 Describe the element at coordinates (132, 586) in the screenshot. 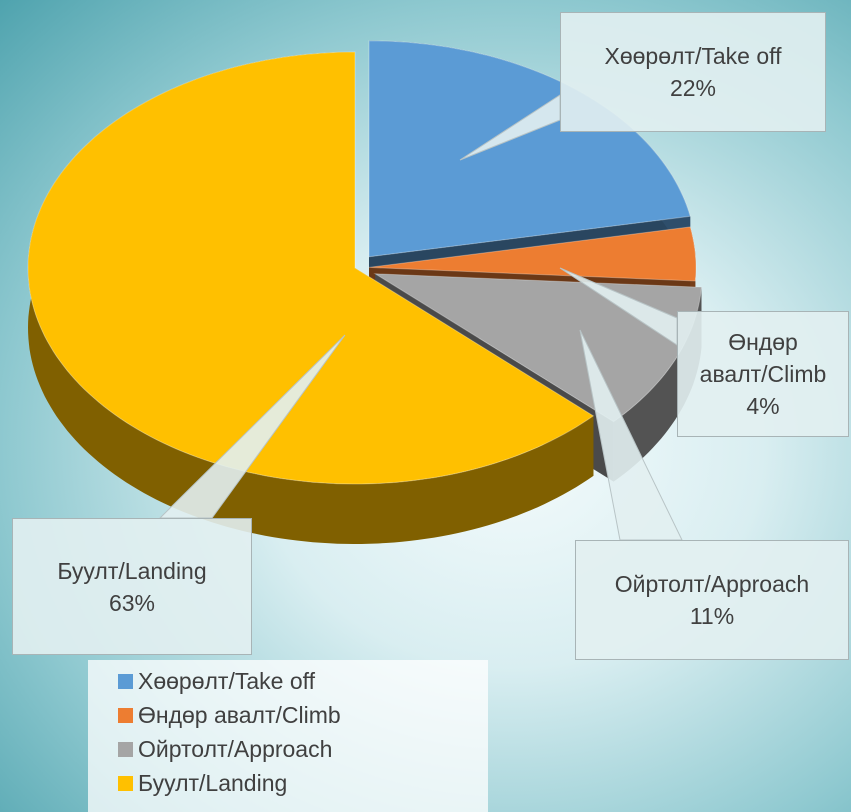

I see `data-label: Буулт/Landing 63%` at that location.